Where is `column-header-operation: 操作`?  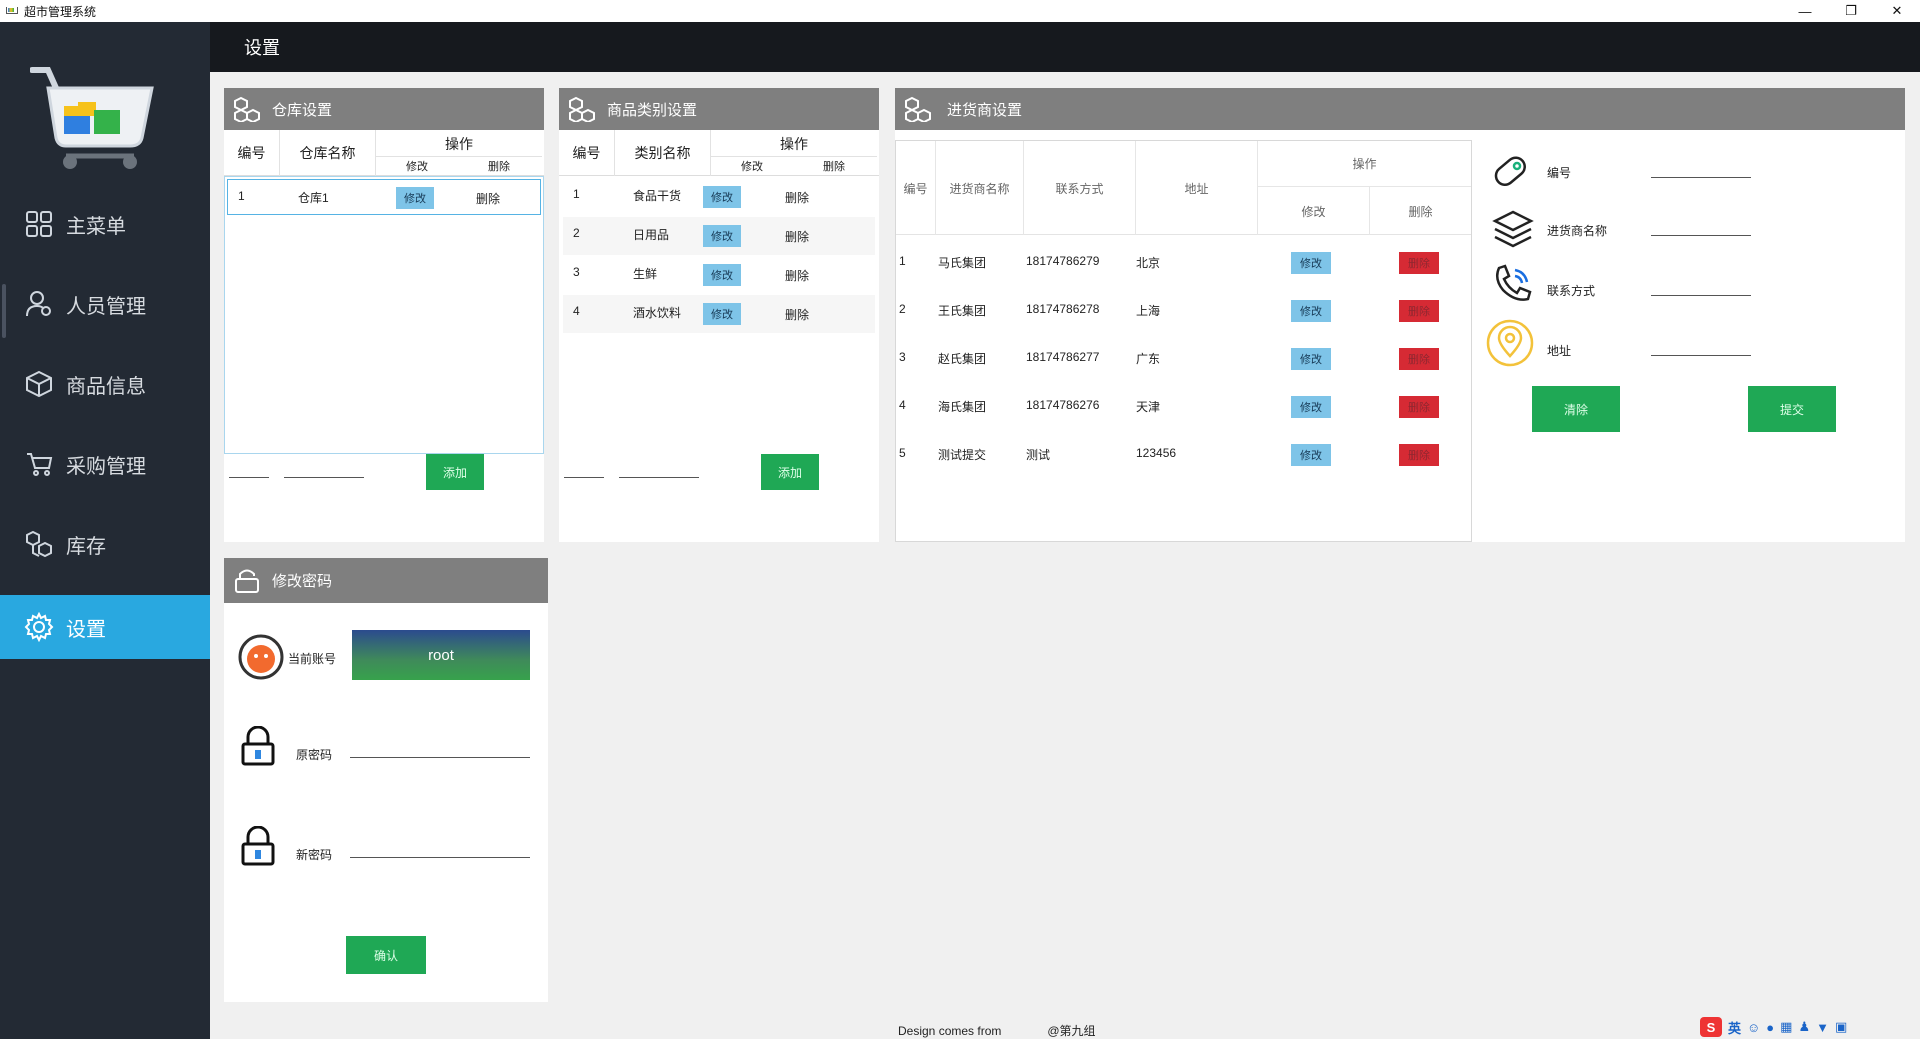 column-header-operation: 操作 is located at coordinates (1364, 164).